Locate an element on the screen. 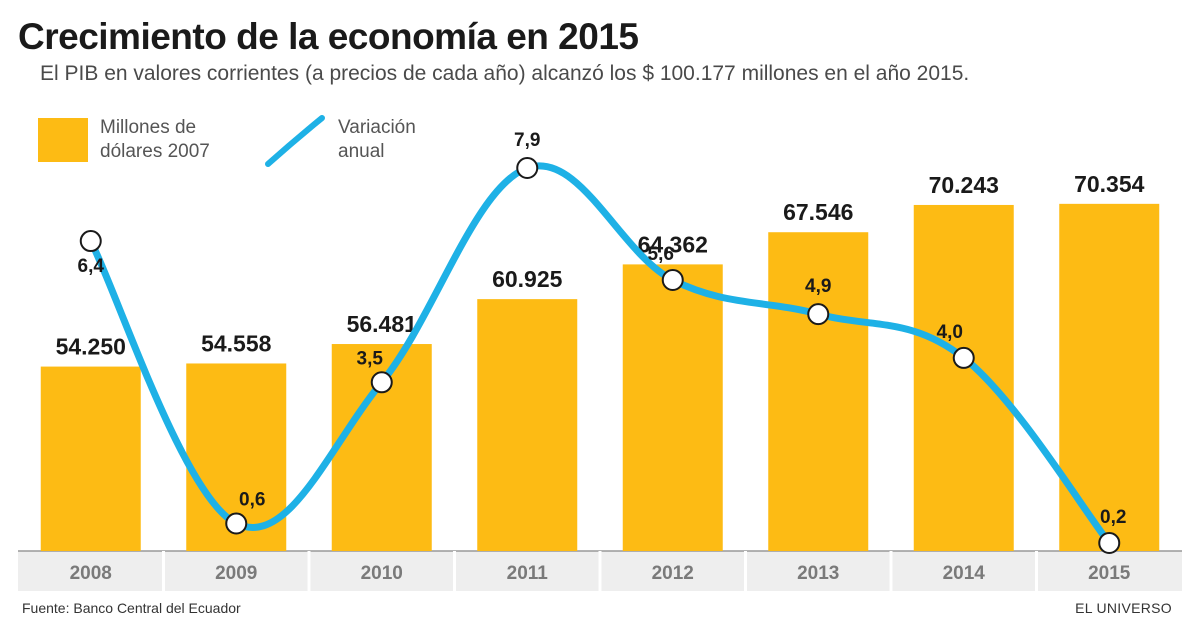 The width and height of the screenshot is (1200, 637). chart-title: Crecimiento de la economía en 2015 is located at coordinates (328, 36).